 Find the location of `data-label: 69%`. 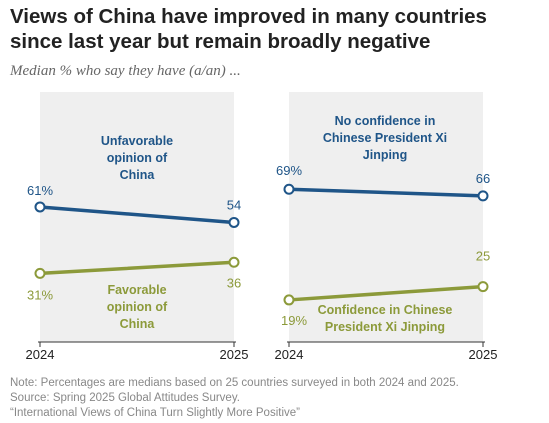

data-label: 69% is located at coordinates (289, 170).